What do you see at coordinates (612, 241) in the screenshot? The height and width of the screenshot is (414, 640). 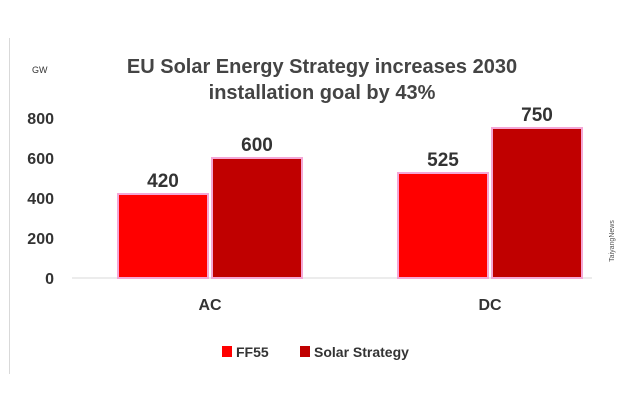 I see `watermark-side-note: TaiyangNews` at bounding box center [612, 241].